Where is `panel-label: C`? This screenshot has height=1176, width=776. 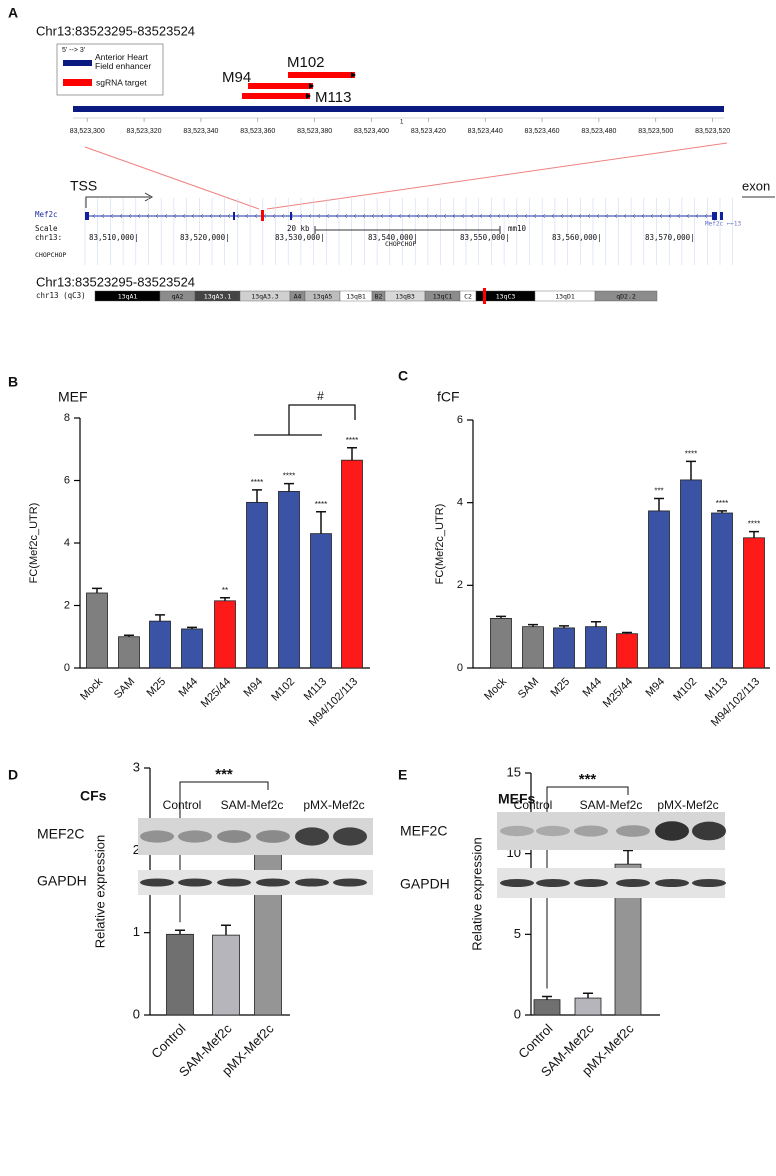
panel-label: C is located at coordinates (403, 376).